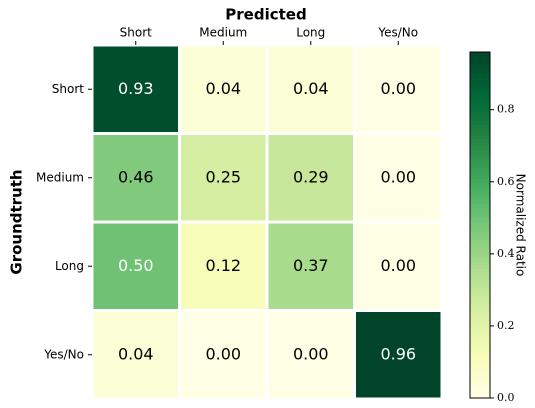 This screenshot has width=535, height=408. I want to click on cell-label: 0.04, so click(223, 88).